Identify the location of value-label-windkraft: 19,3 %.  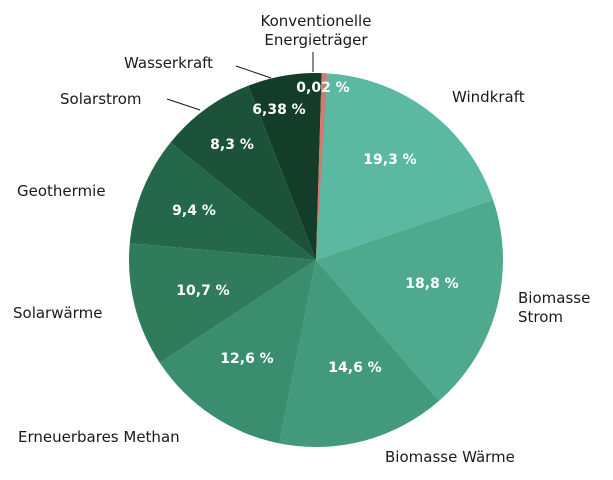
(389, 160).